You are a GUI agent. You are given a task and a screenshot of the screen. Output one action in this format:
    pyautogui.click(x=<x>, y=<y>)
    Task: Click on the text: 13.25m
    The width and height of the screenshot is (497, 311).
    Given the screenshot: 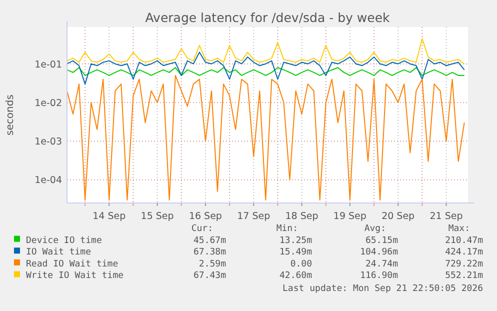 What is the action you would take?
    pyautogui.click(x=295, y=241)
    